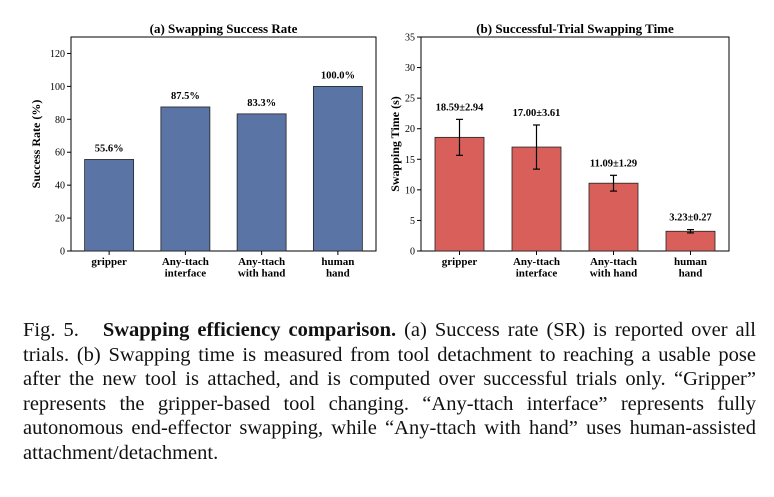  I want to click on y-tick-label: 80, so click(60, 120).